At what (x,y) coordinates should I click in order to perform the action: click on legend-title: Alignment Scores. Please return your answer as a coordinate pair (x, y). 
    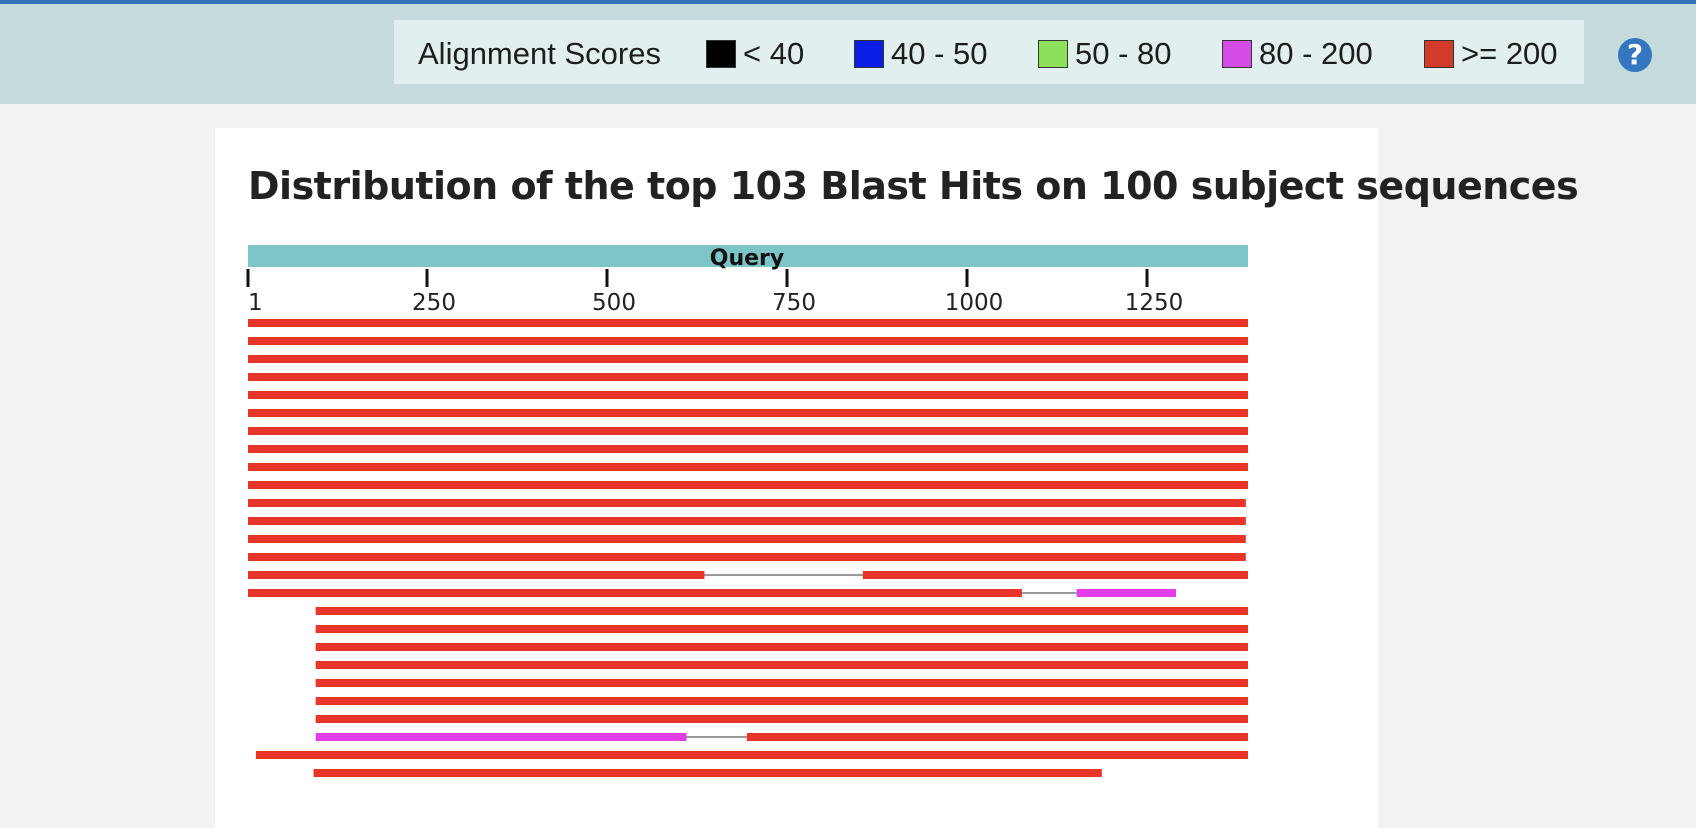
    Looking at the image, I should click on (539, 53).